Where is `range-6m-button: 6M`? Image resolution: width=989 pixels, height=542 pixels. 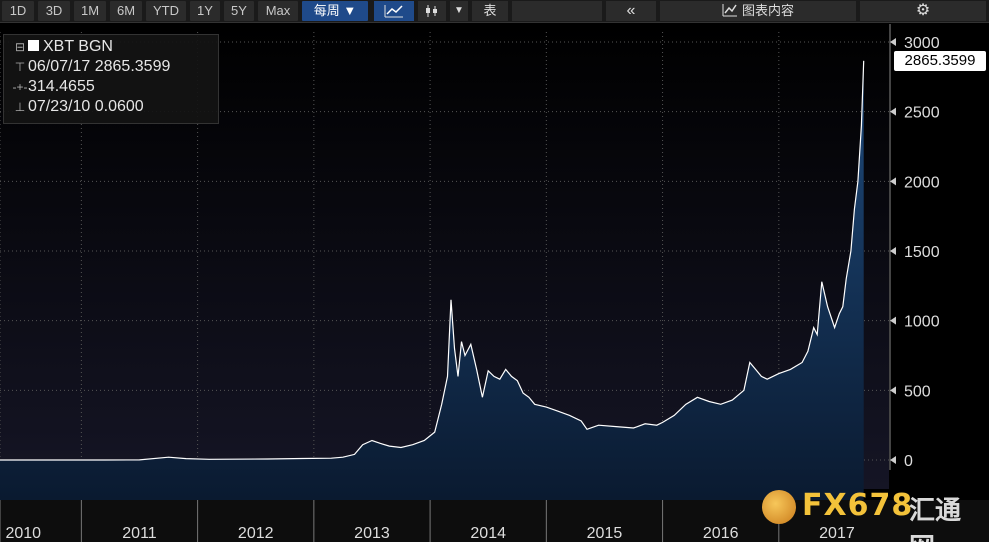
range-6m-button: 6M is located at coordinates (126, 11).